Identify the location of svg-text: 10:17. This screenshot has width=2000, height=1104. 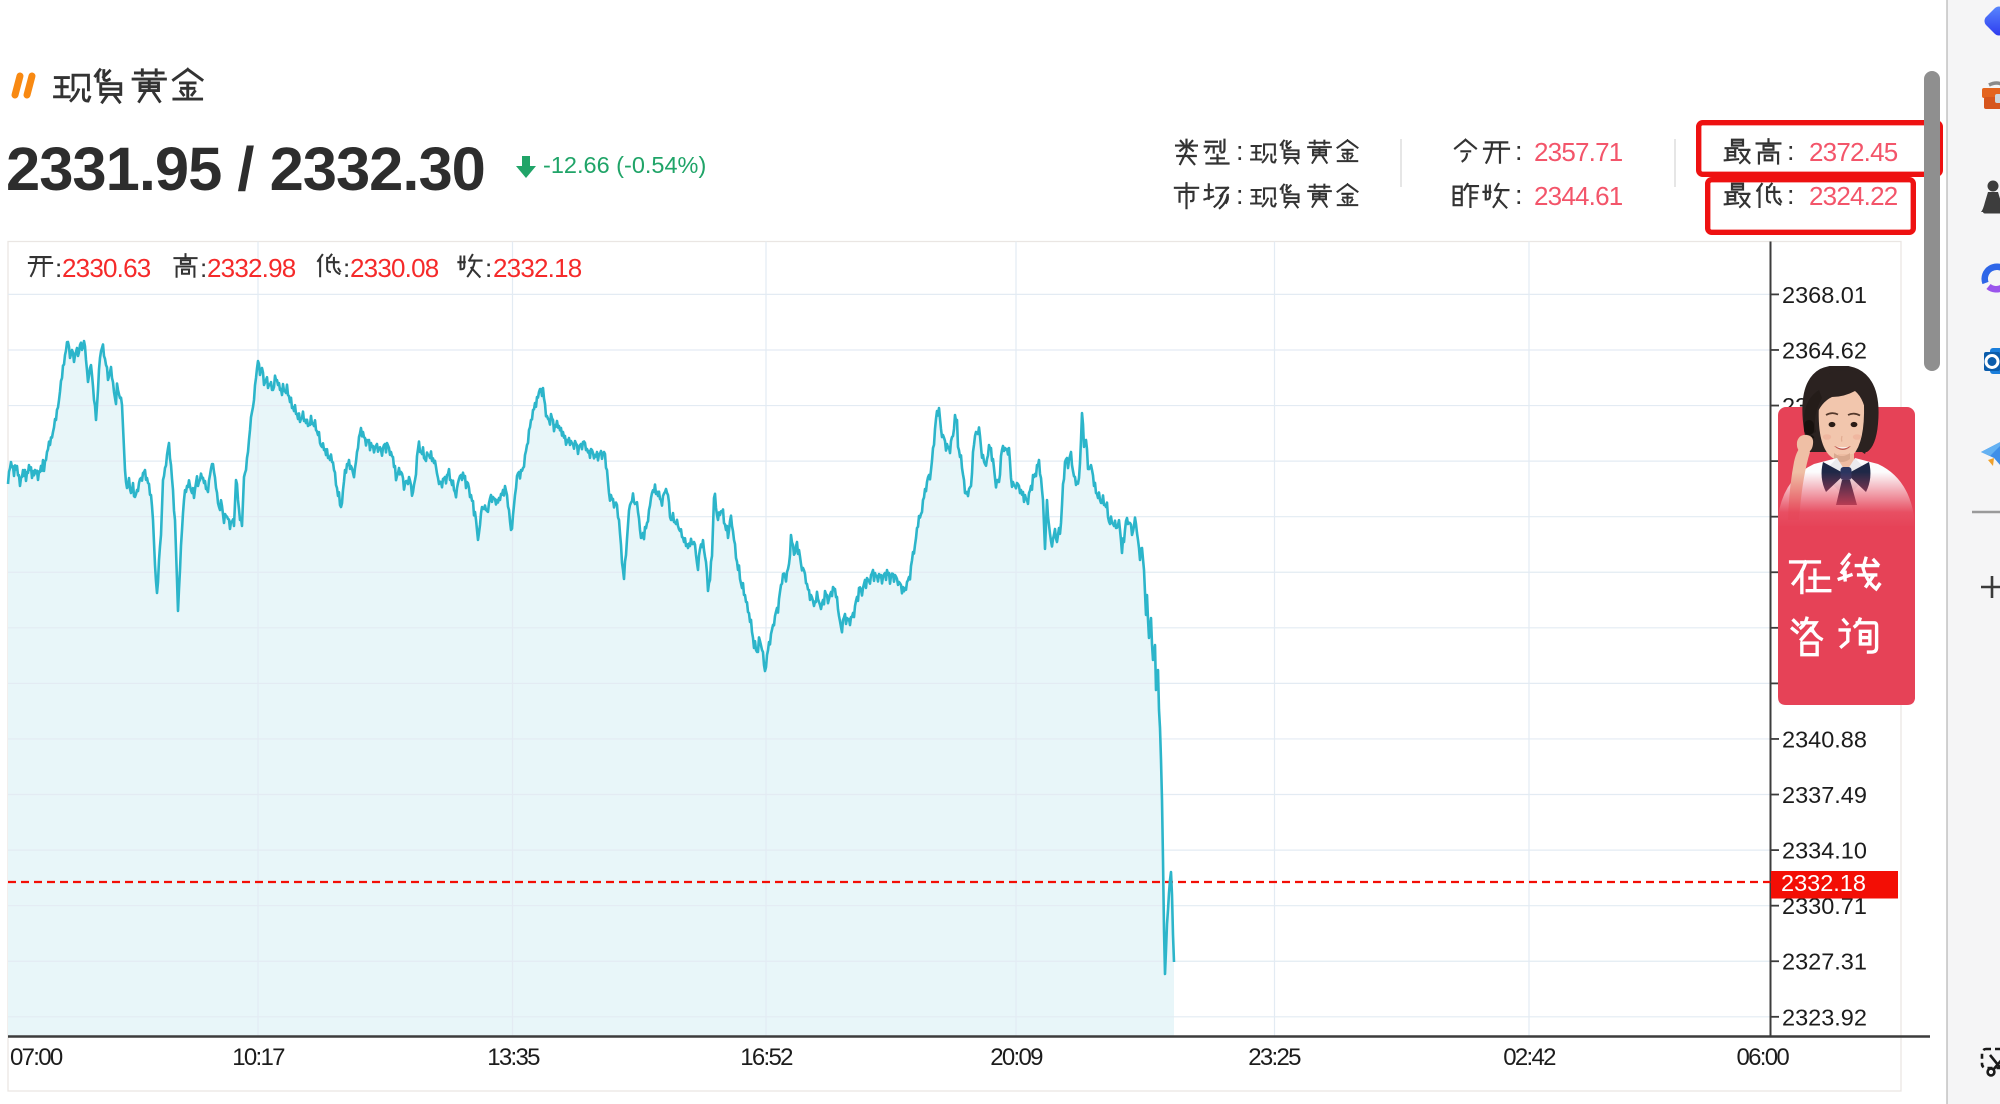
(258, 1057).